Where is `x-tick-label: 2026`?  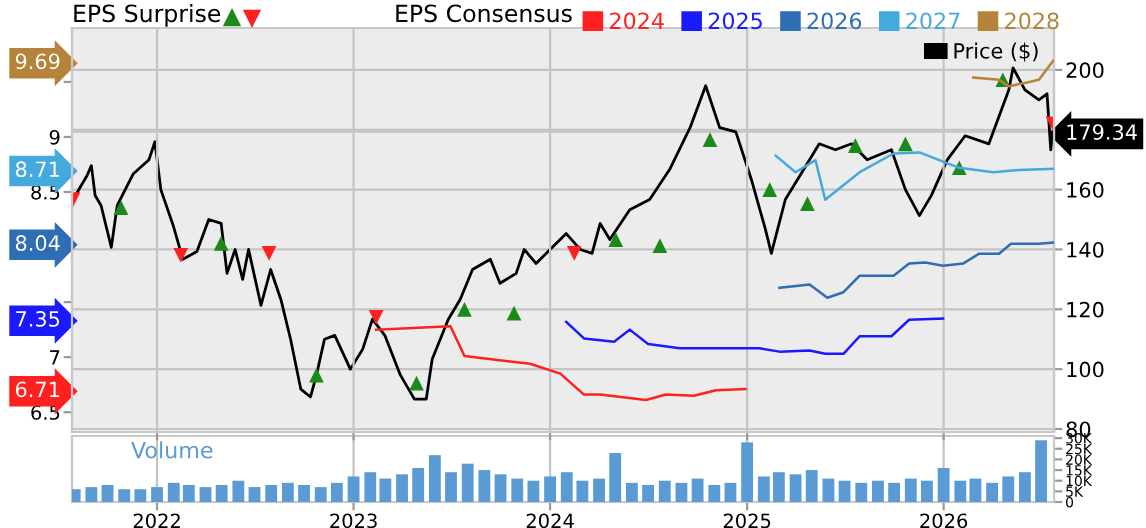 x-tick-label: 2026 is located at coordinates (944, 520).